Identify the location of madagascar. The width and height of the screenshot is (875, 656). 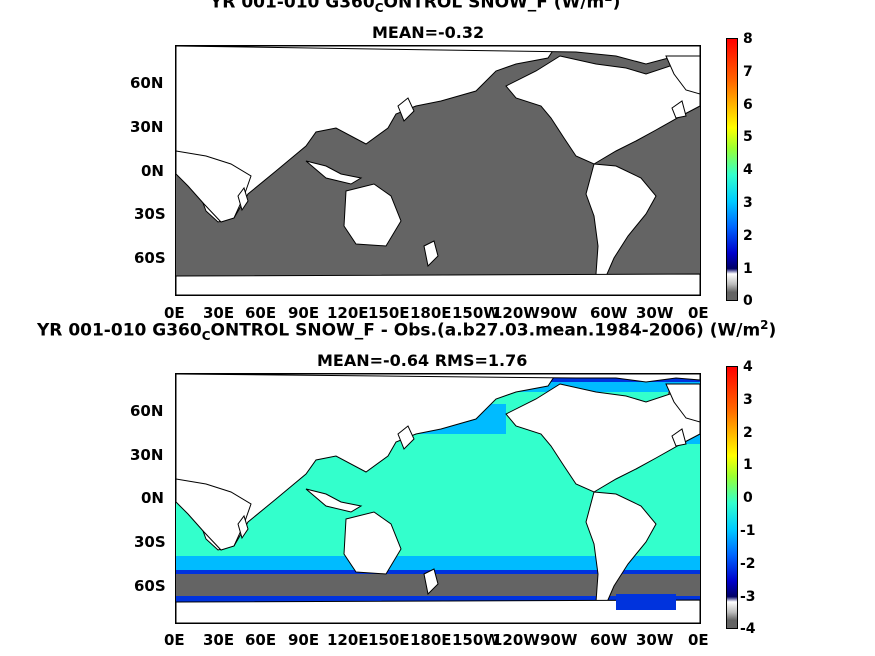
(243, 199).